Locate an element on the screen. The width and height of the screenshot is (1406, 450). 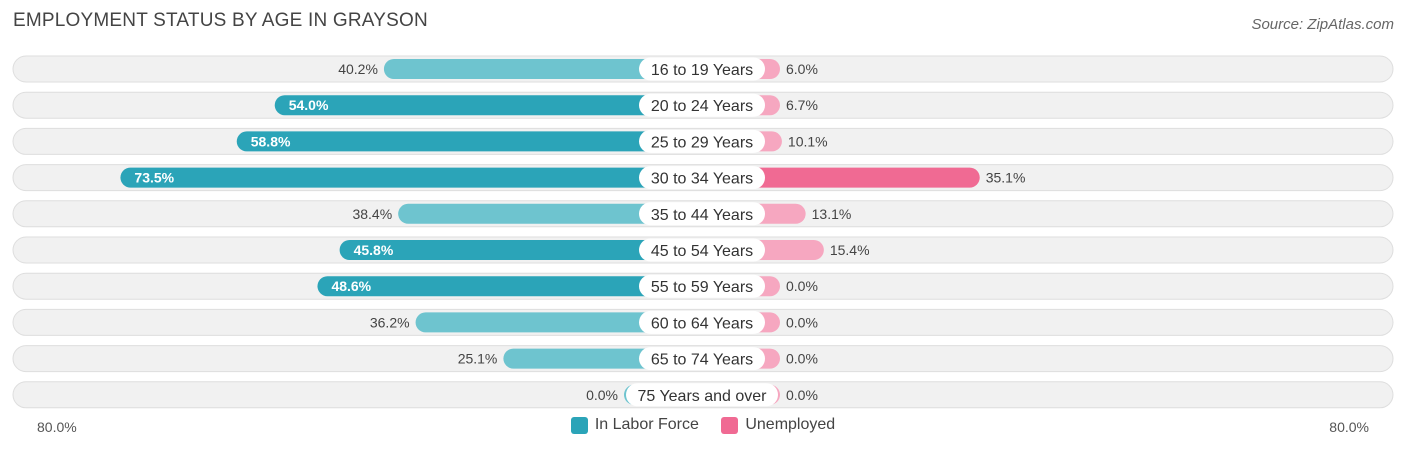
value-label-unemployed: 6.0% is located at coordinates (802, 69).